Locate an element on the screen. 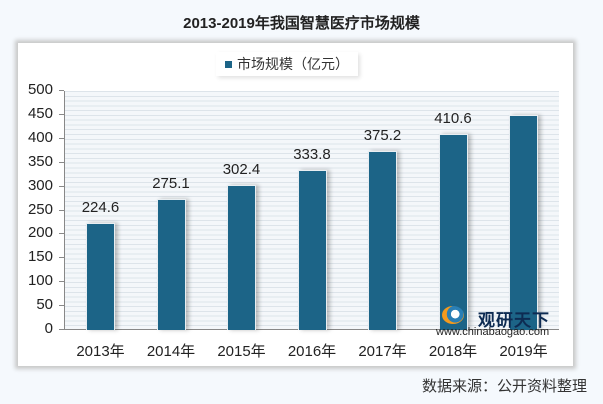 The width and height of the screenshot is (603, 404). y-tick-label: 200 is located at coordinates (40, 233).